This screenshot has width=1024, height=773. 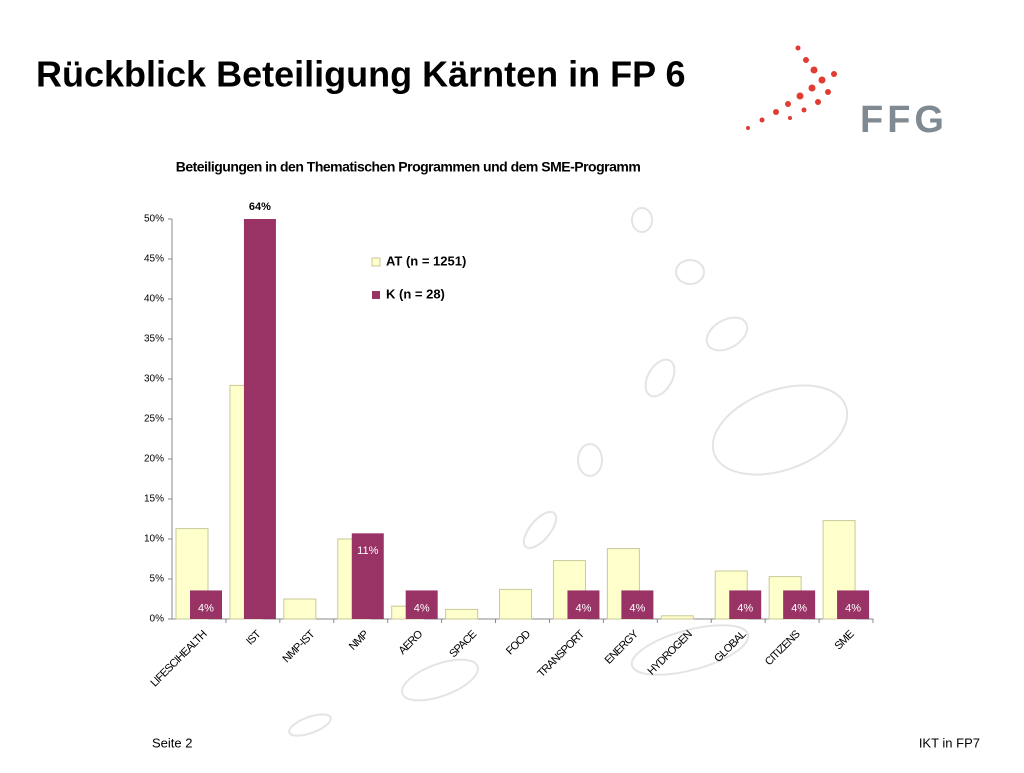 What do you see at coordinates (172, 742) in the screenshot?
I see `footer-left: Seite 2` at bounding box center [172, 742].